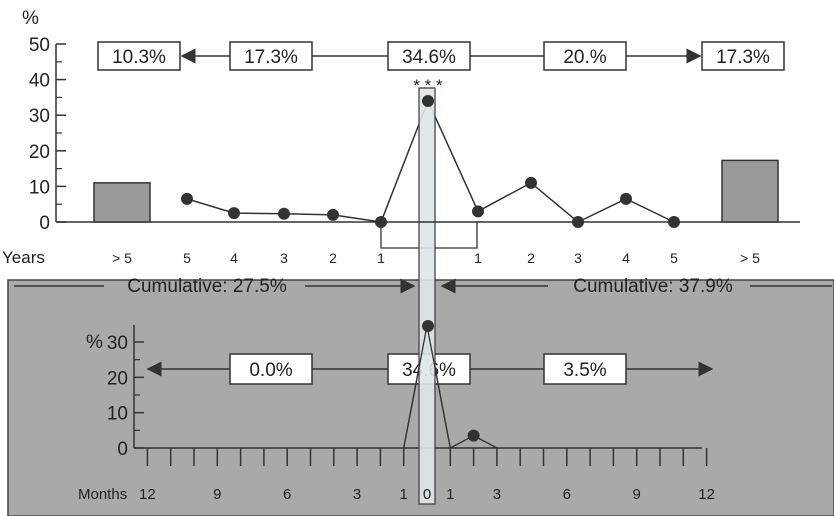 The width and height of the screenshot is (834, 516). I want to click on top-center-overlay, so click(427, 158).